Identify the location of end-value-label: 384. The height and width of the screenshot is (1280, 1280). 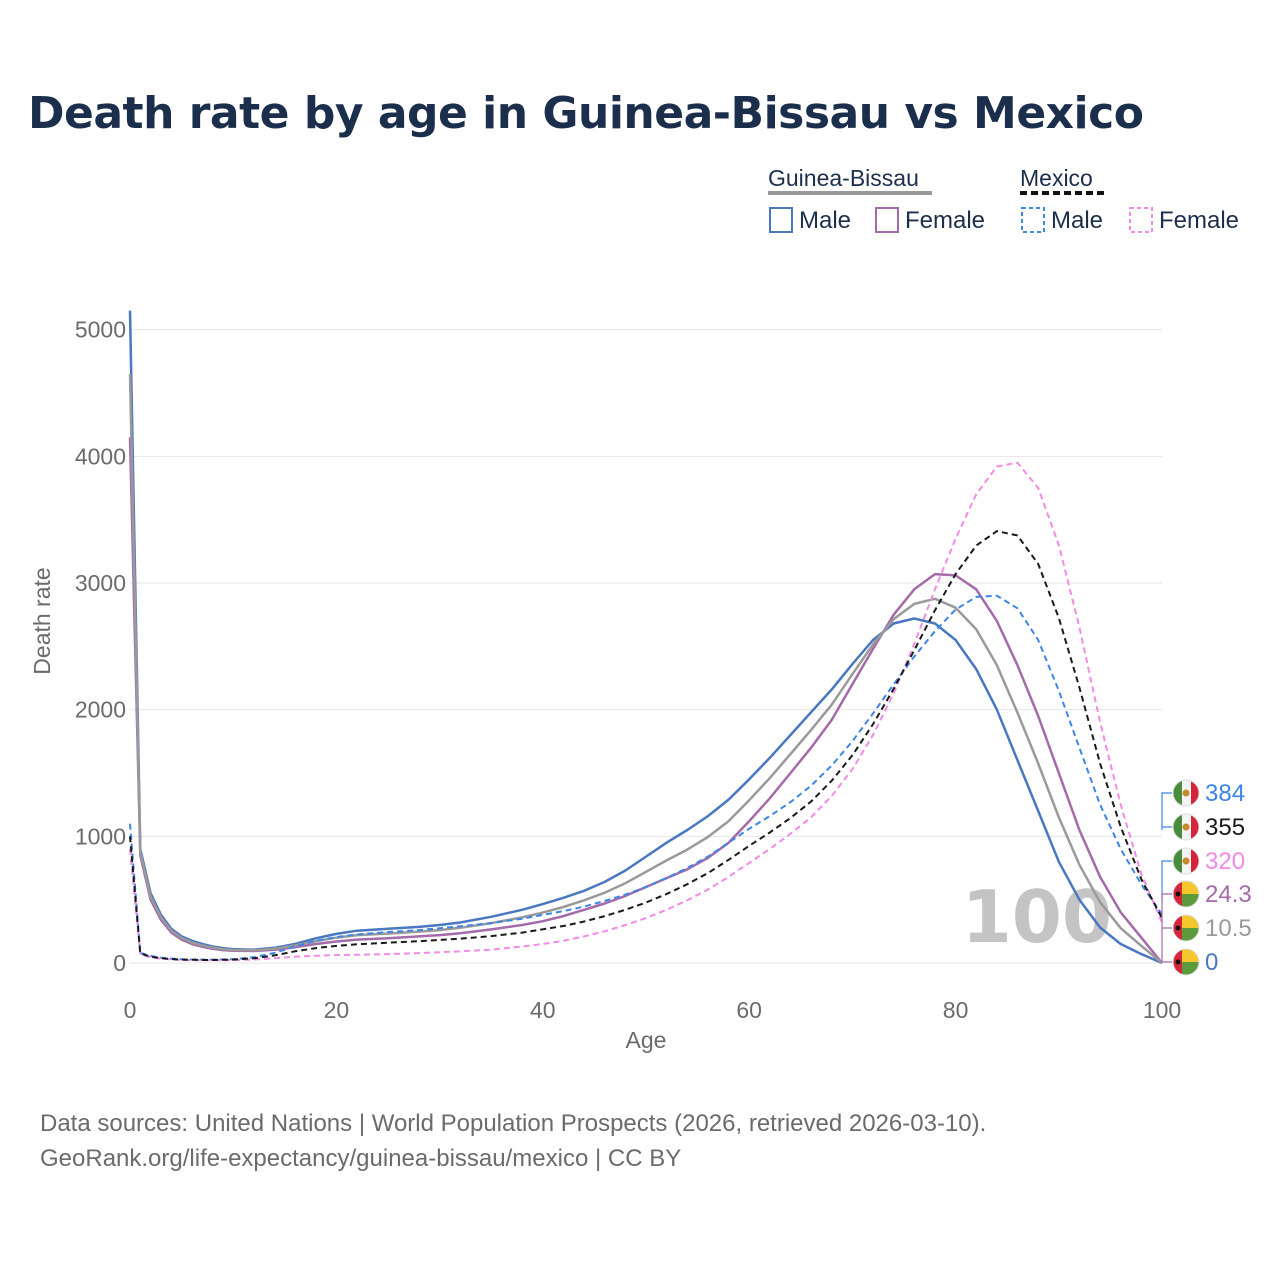
(1225, 793).